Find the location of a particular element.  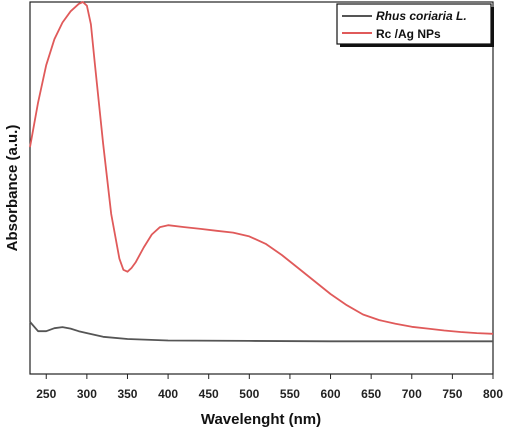

x-axis-ticks: 250 300 350 400 450 500 550 600 650 700 750 800 is located at coordinates (269, 387).